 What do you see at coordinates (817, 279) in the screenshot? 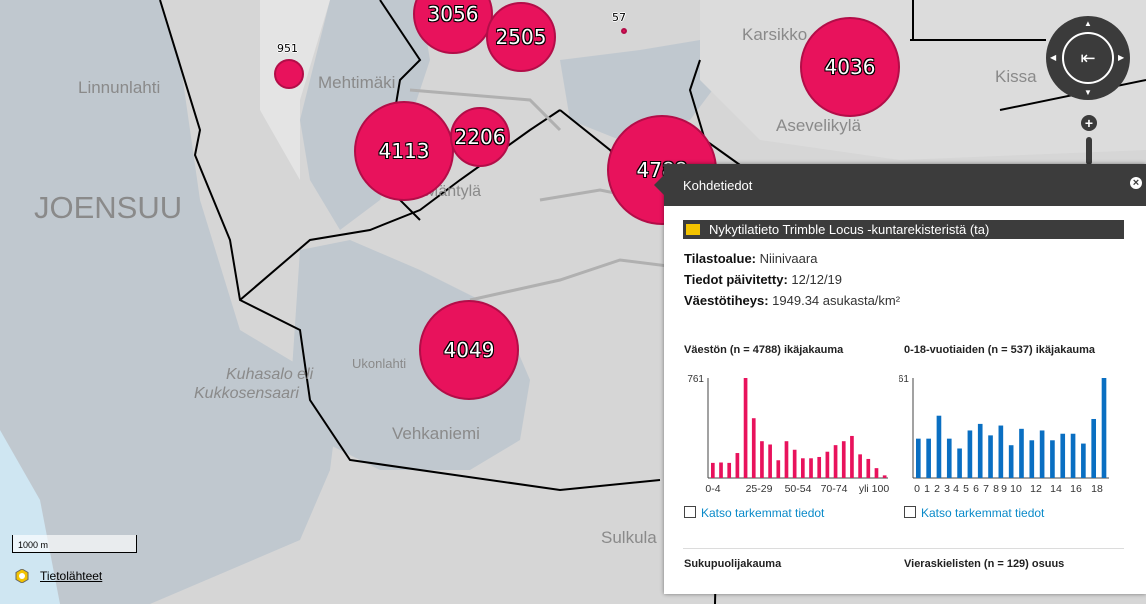
I see `info-value: 12/12/19` at bounding box center [817, 279].